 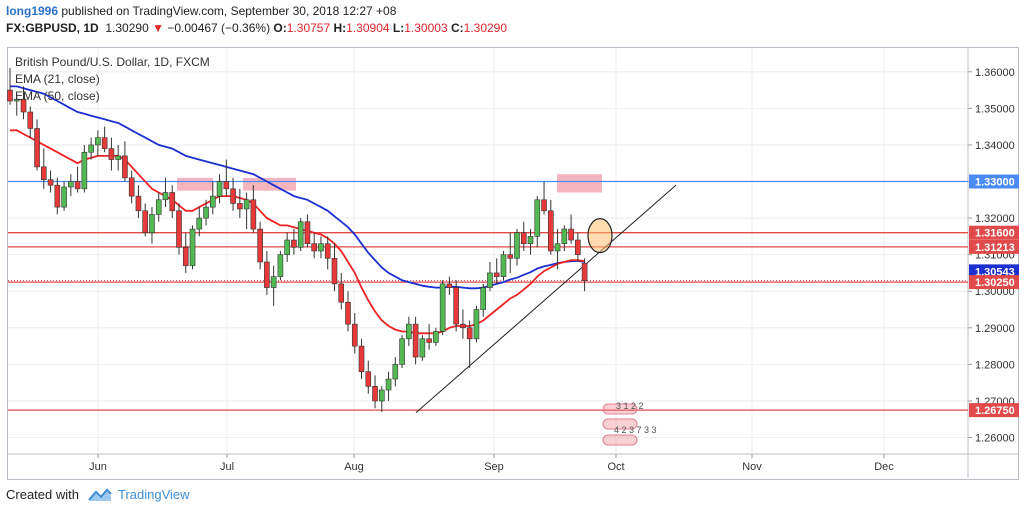 I want to click on legend-ema21: EMA (21, close), so click(x=57, y=79).